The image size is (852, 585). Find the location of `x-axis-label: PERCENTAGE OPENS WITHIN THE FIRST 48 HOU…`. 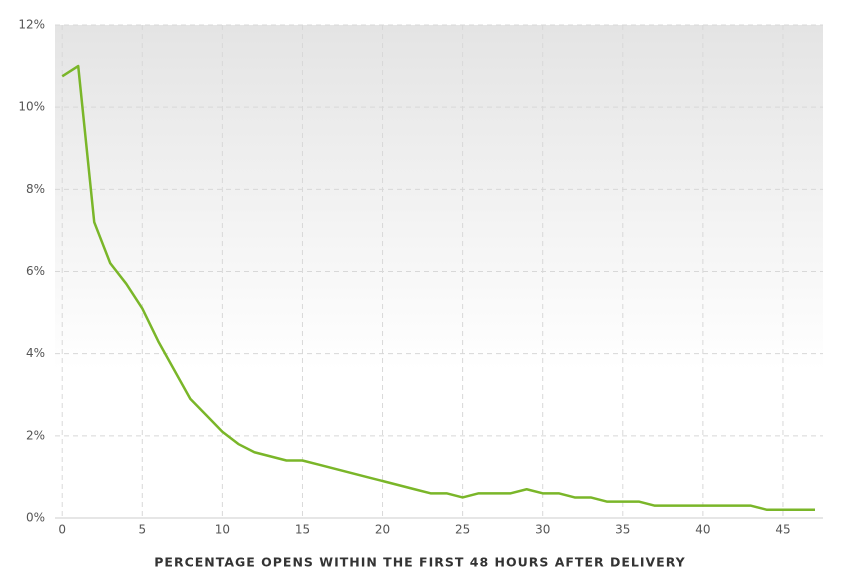

x-axis-label: PERCENTAGE OPENS WITHIN THE FIRST 48 HOU… is located at coordinates (419, 562).